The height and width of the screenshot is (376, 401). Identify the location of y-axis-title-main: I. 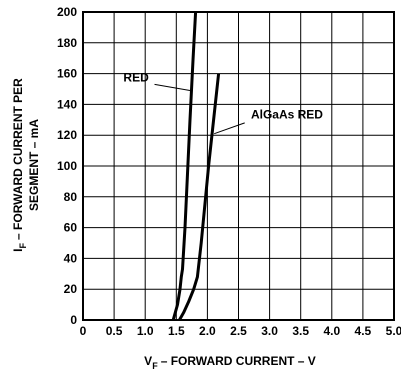
(18, 249).